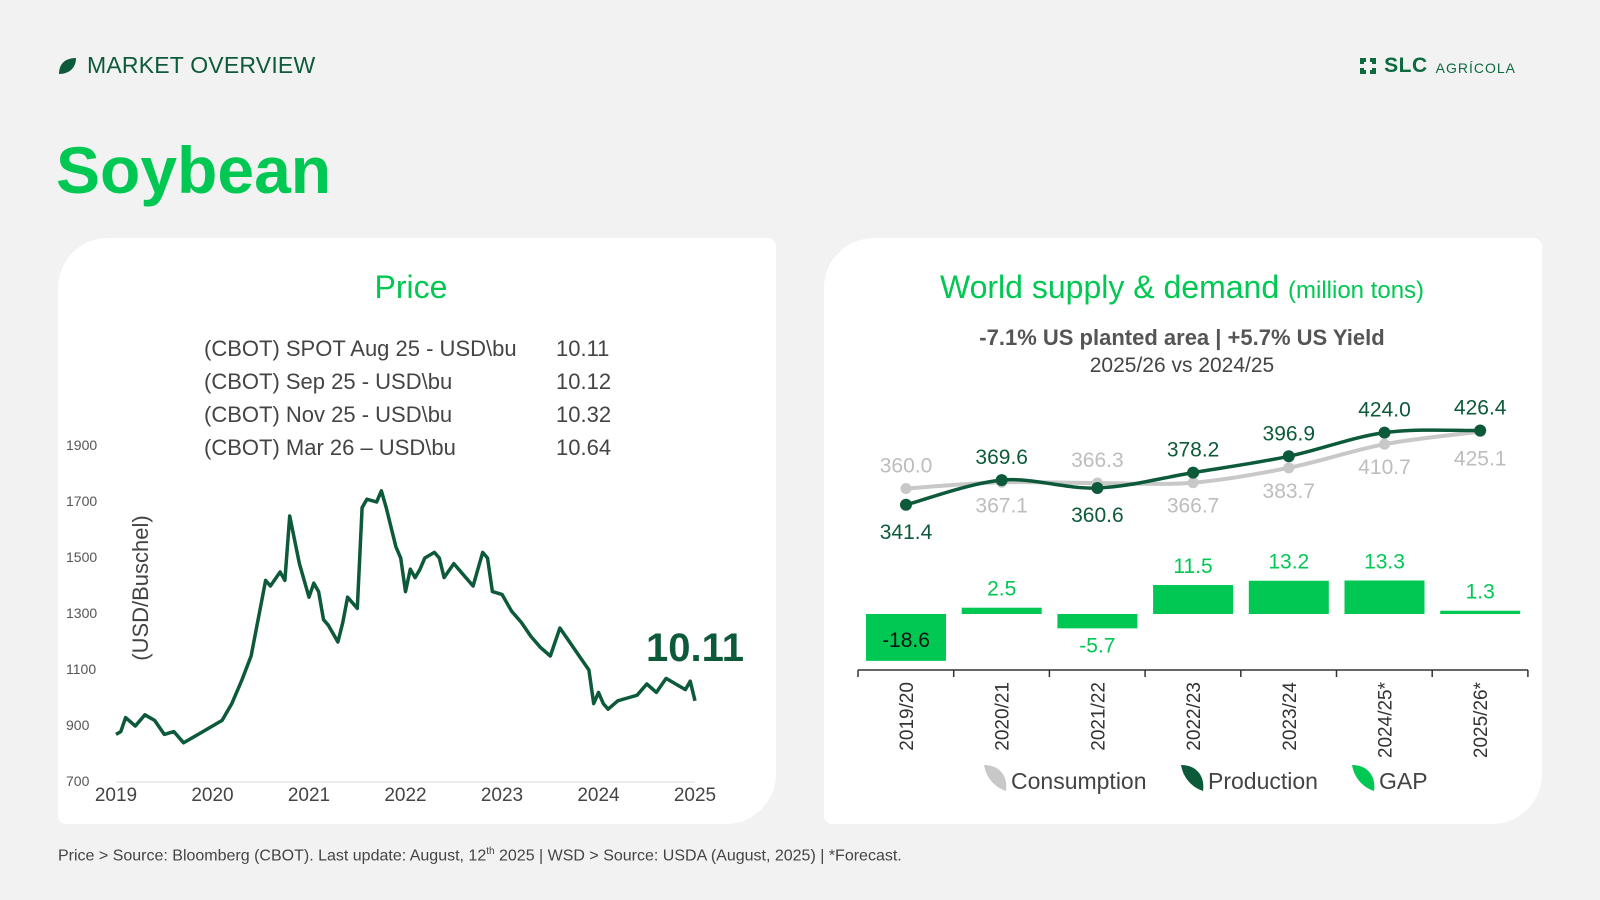 Image resolution: width=1600 pixels, height=900 pixels. I want to click on section-tag: MARKET OVERVIEW, so click(186, 65).